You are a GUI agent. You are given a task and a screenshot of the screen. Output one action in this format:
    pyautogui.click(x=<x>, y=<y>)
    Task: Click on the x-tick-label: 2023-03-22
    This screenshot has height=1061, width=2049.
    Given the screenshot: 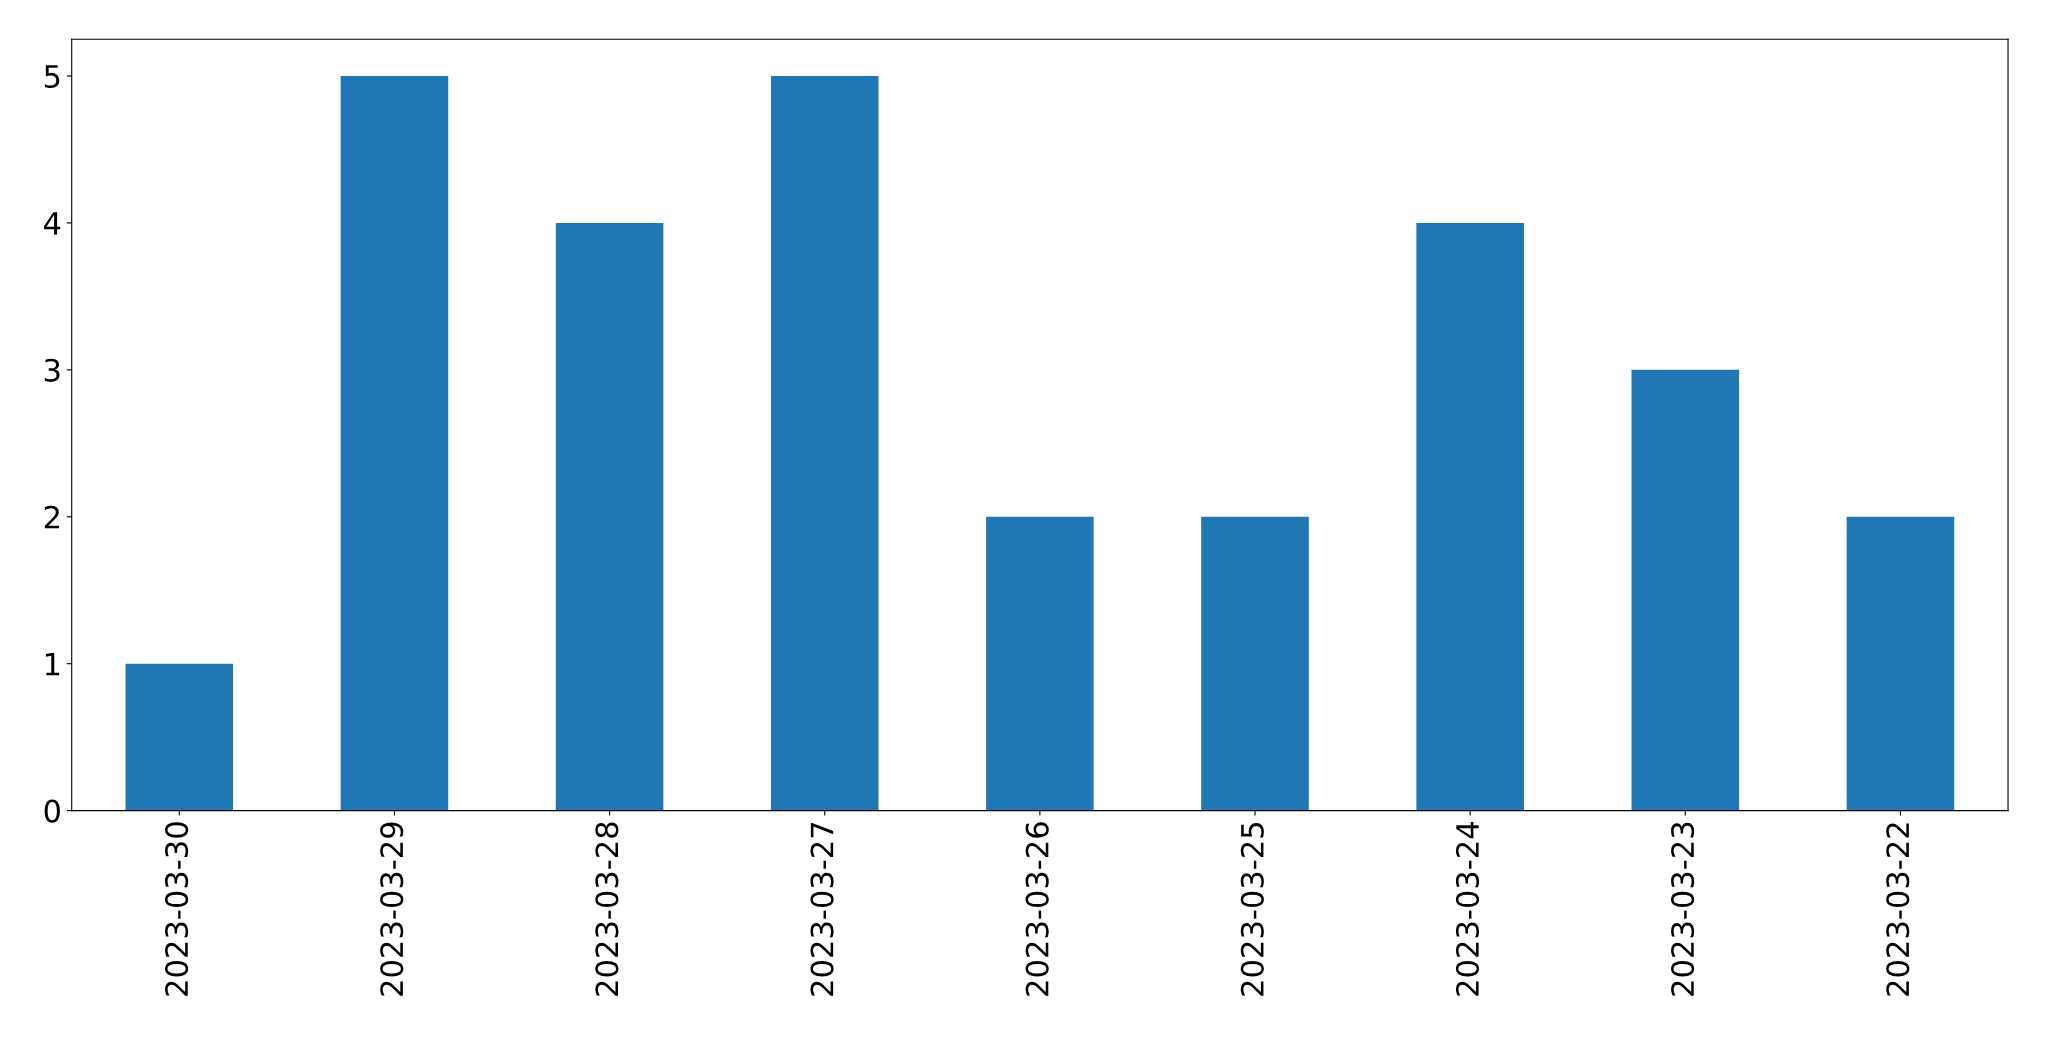 What is the action you would take?
    pyautogui.click(x=1898, y=909)
    